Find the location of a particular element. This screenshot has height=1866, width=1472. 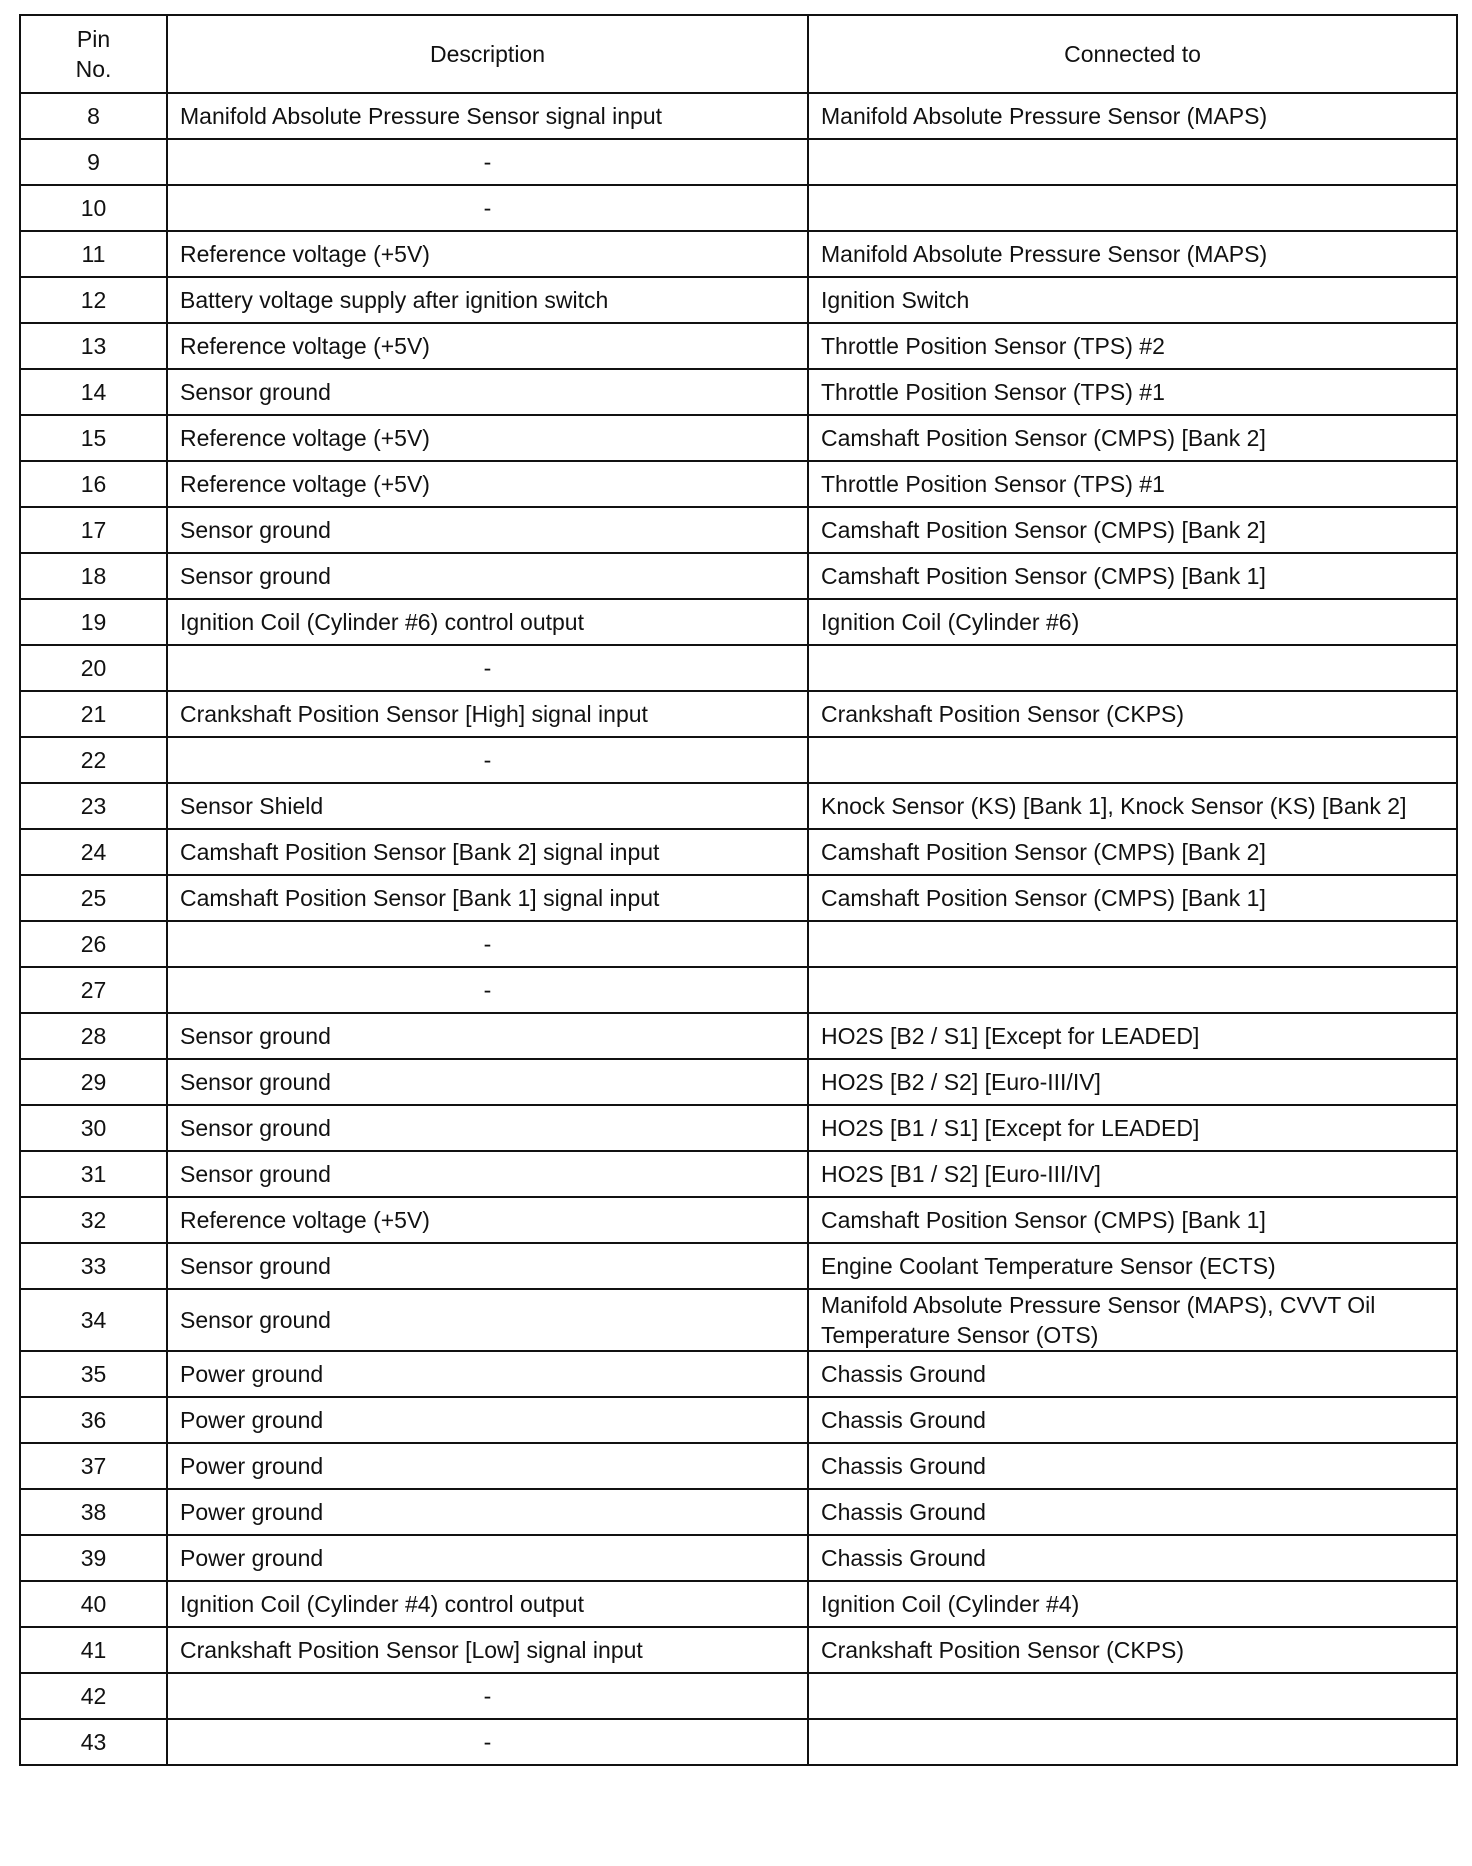

header-connected-to: Connected to is located at coordinates (1132, 54).